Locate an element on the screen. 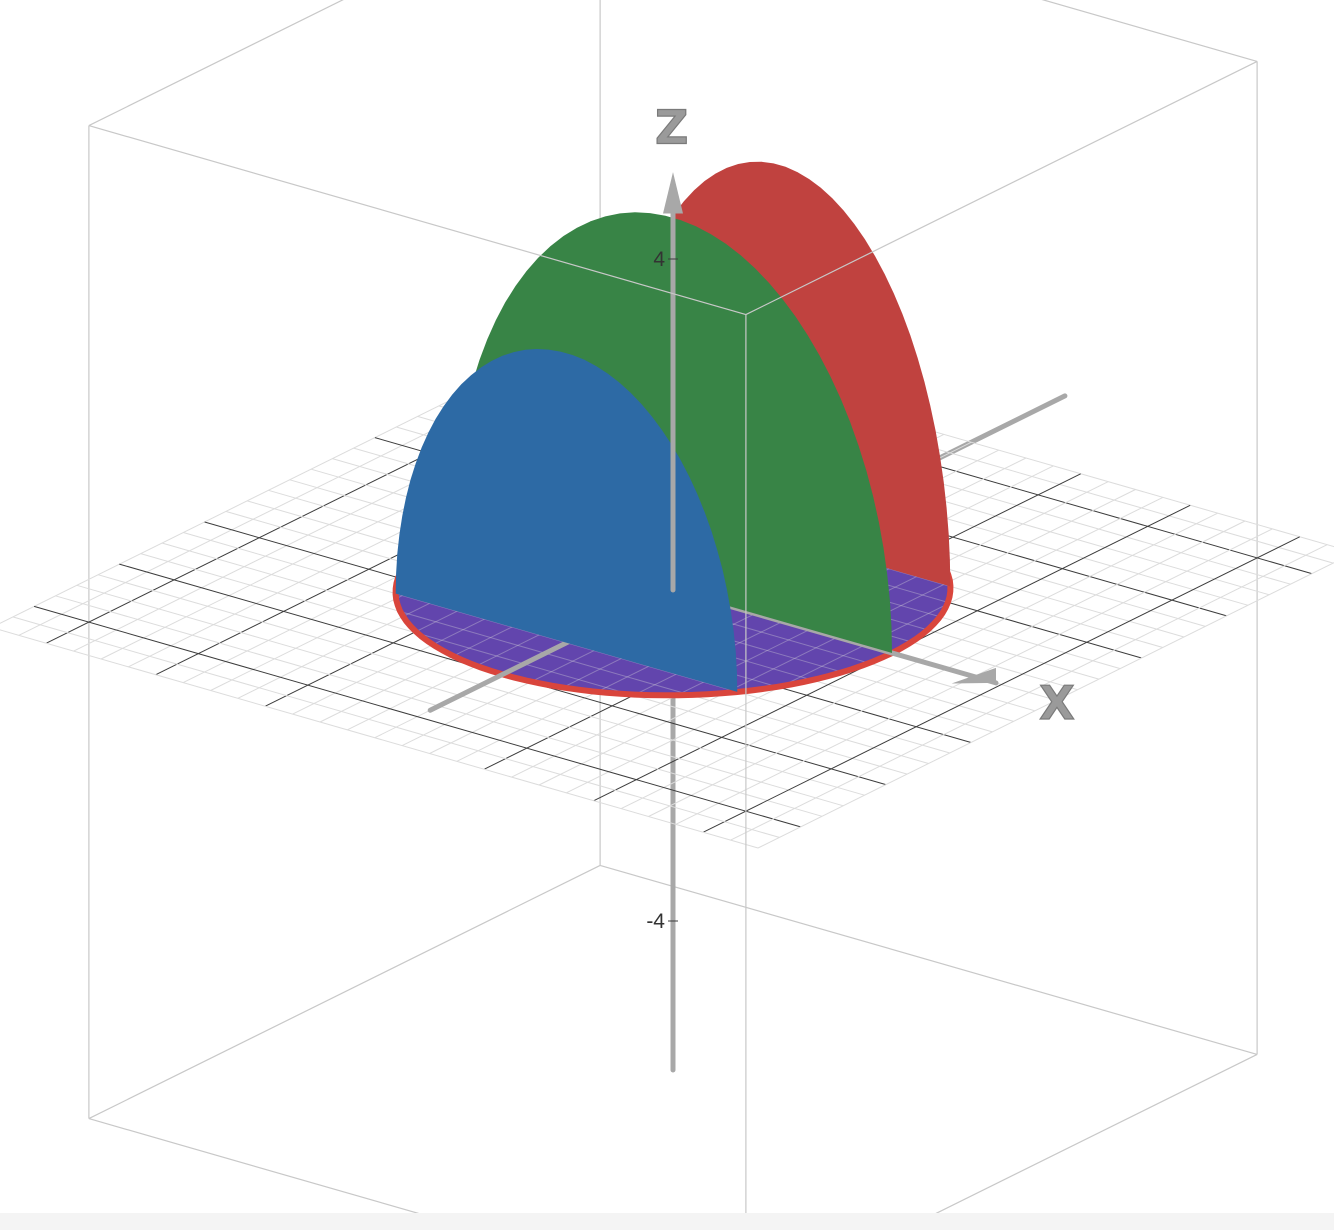  z-tick-label-minus-4: -4 is located at coordinates (655, 921).